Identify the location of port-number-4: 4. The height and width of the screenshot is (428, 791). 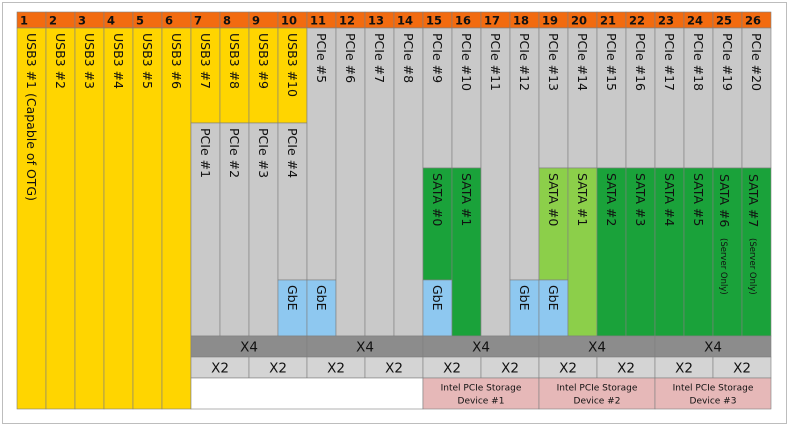
(111, 21).